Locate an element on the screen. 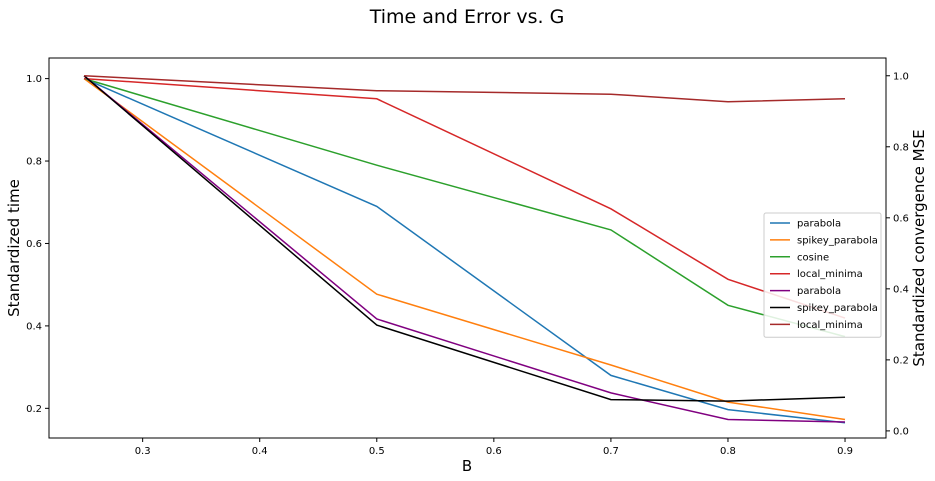  y-right-tick-label: 0.0 is located at coordinates (901, 431).